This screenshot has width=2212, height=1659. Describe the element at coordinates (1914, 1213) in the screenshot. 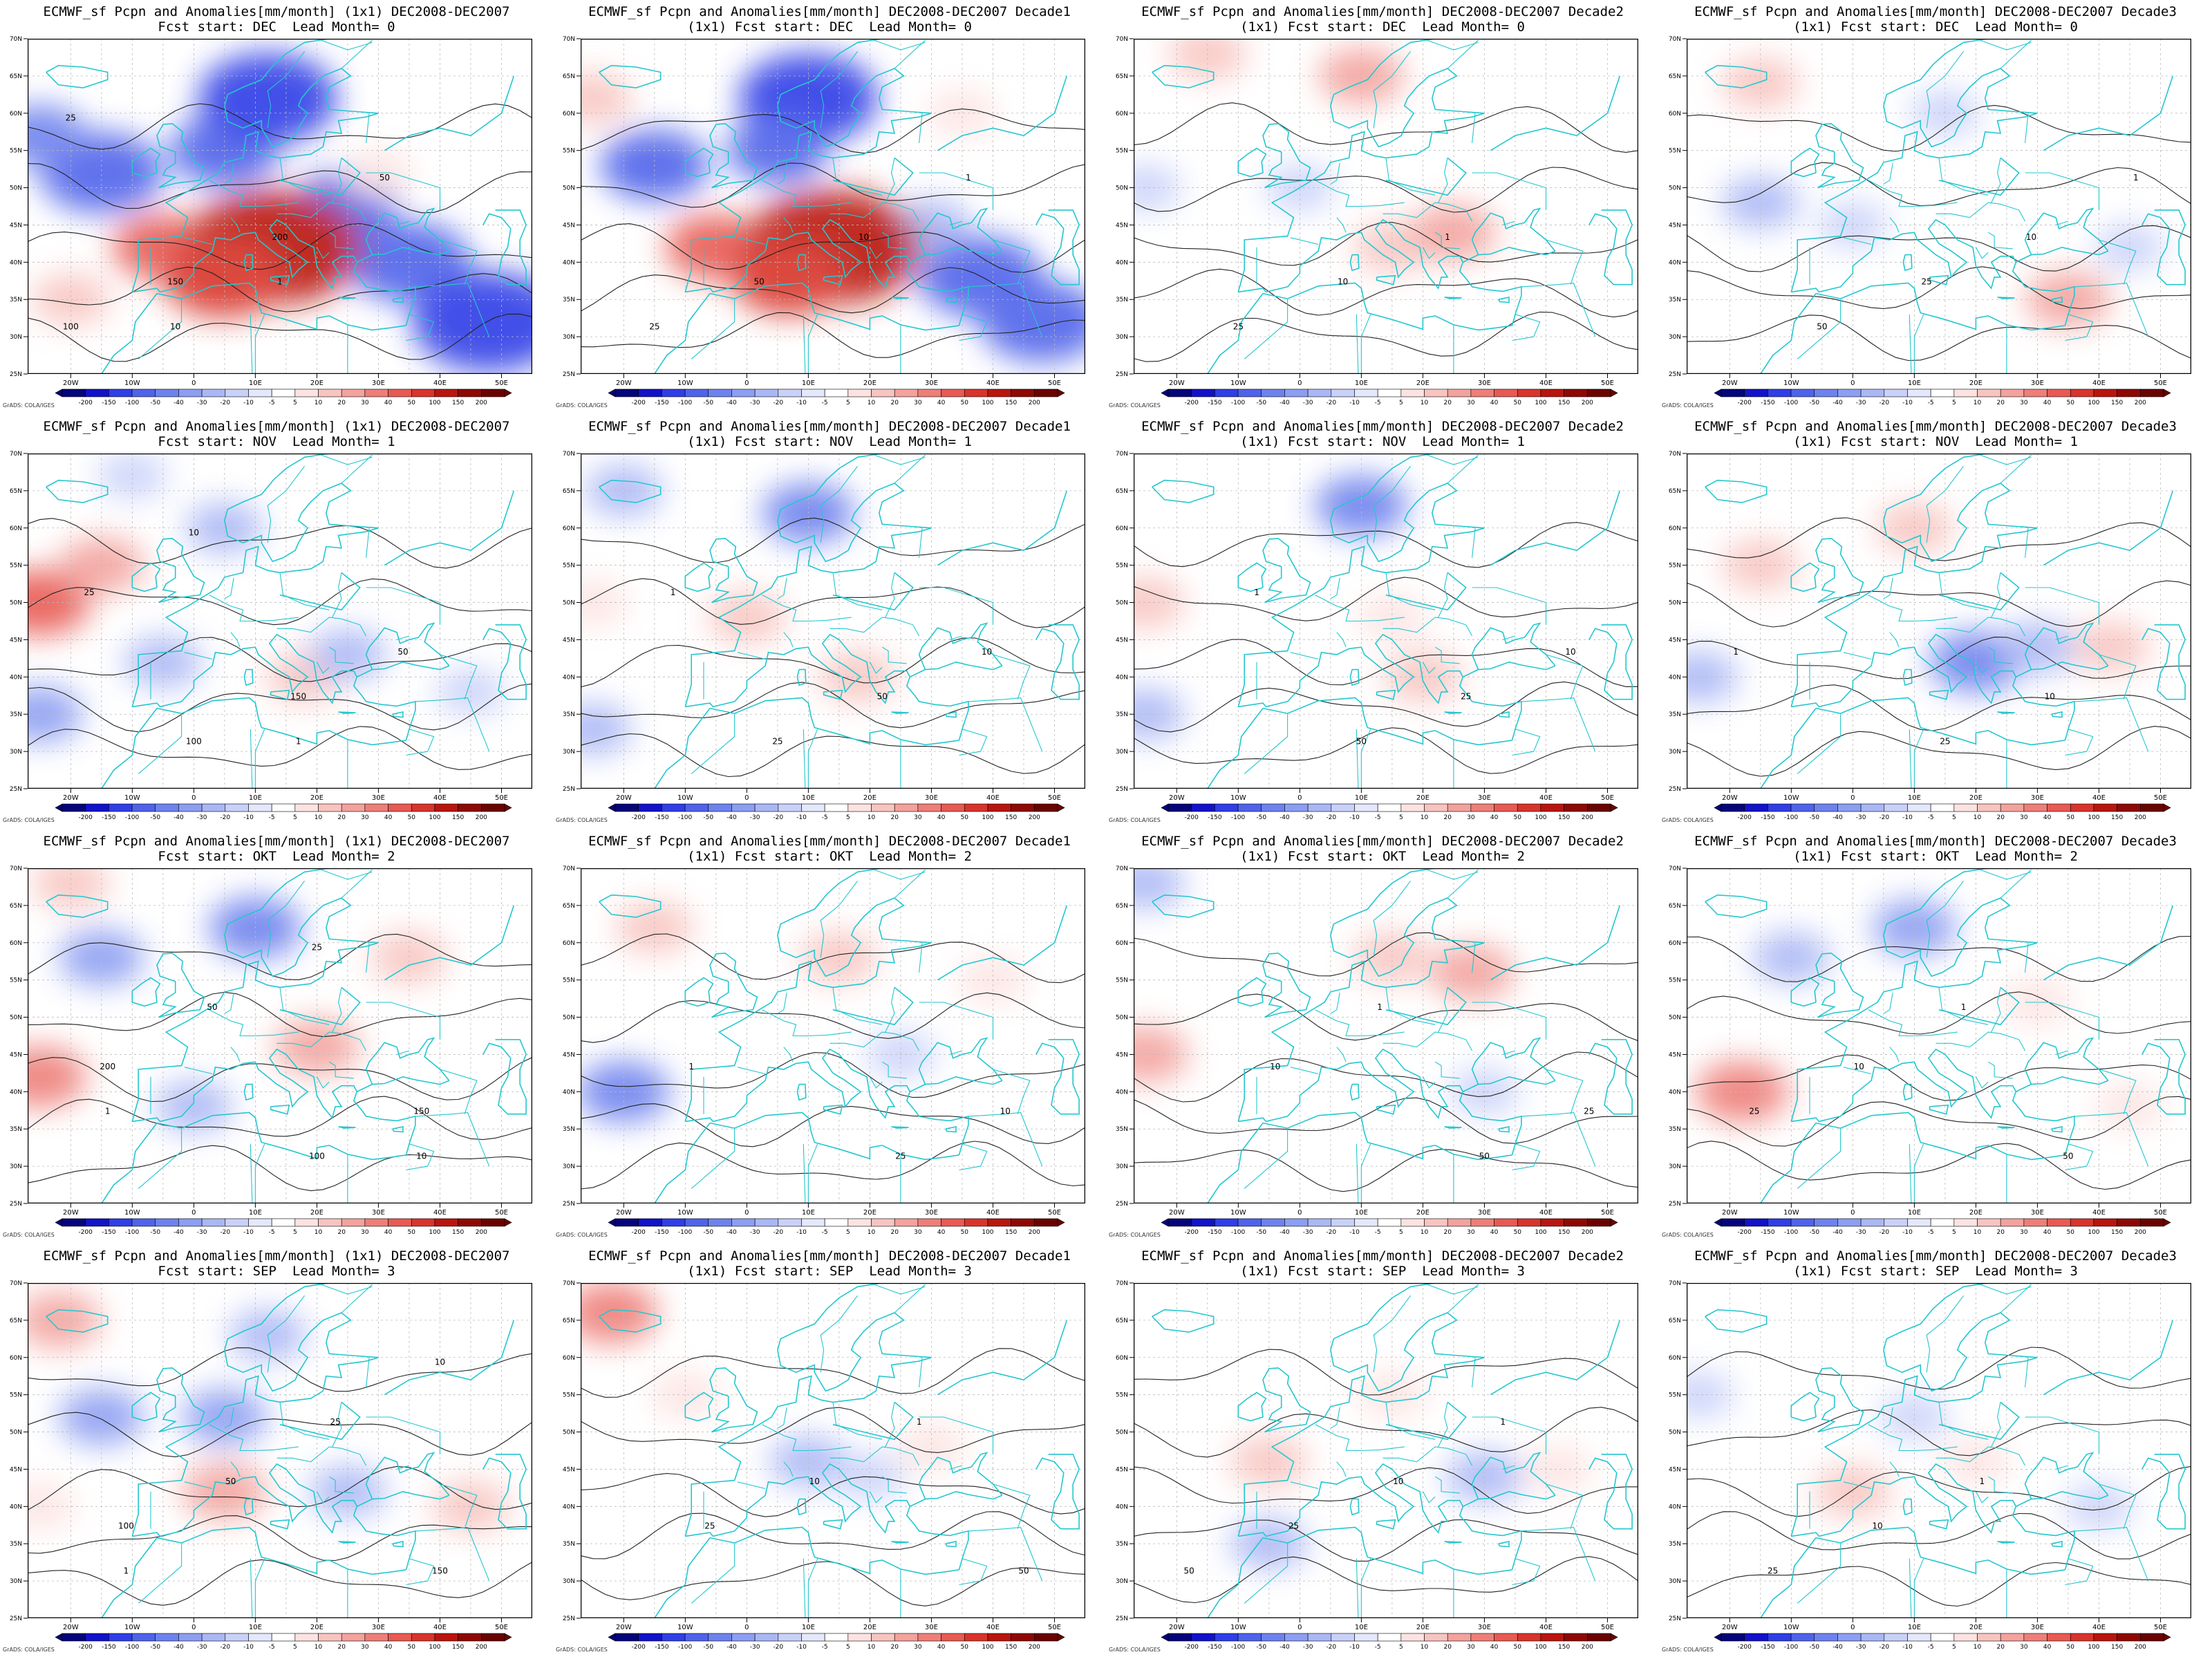

I see `x-tick-label: 10E` at that location.